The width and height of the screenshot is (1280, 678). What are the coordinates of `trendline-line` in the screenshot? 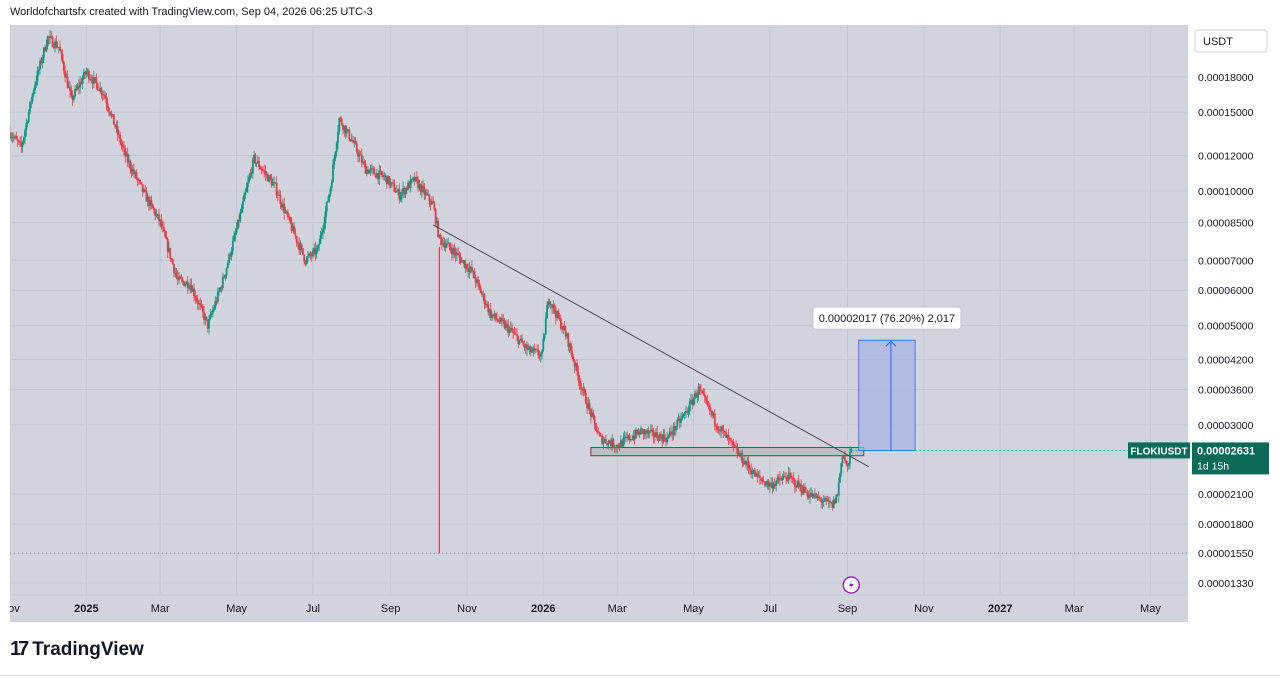 It's located at (651, 346).